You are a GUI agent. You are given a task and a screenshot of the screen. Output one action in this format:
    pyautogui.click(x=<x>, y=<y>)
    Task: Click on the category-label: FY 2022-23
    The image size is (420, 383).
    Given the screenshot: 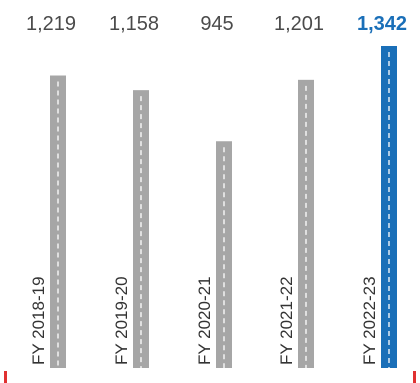 What is the action you would take?
    pyautogui.click(x=369, y=320)
    